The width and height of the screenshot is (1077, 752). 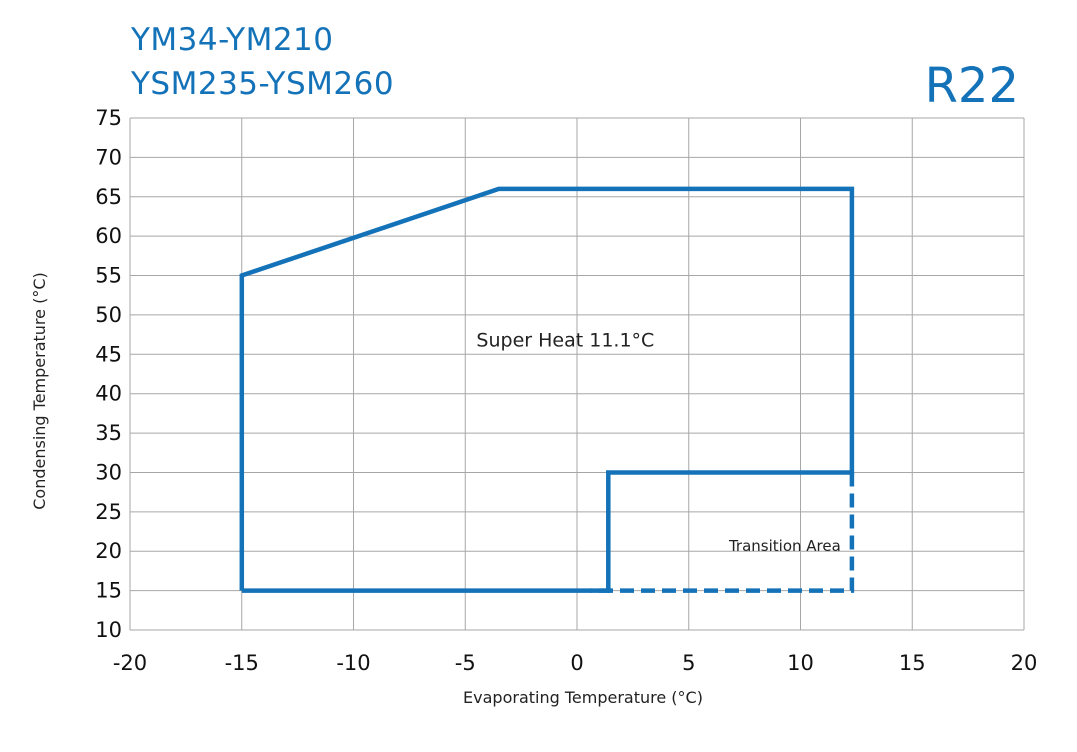 I want to click on annotation-transition-area: Transition Area, so click(x=784, y=546).